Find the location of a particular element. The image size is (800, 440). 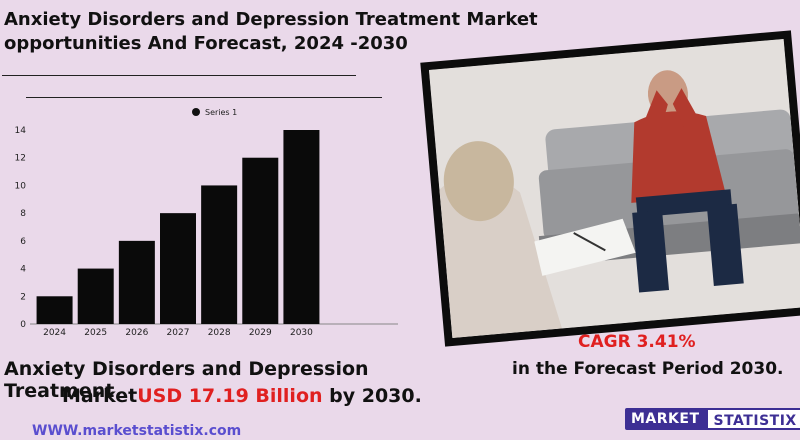

cagr-value: CAGR 3.41% is located at coordinates (637, 342).